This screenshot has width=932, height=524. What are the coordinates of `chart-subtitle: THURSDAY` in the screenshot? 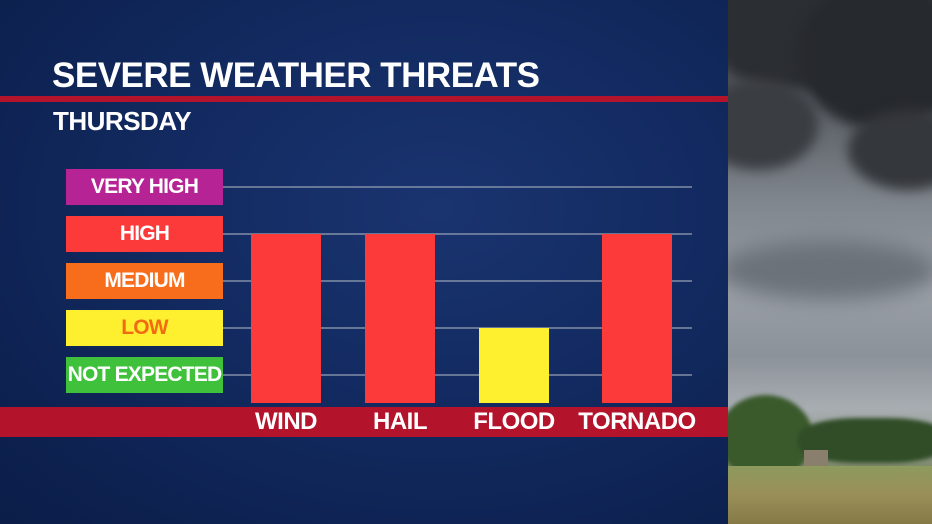 It's located at (122, 121).